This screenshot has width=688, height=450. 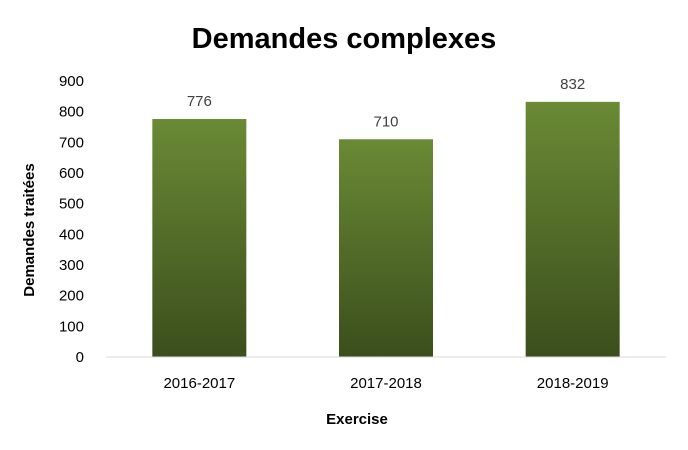 I want to click on data-label: 776, so click(x=199, y=101).